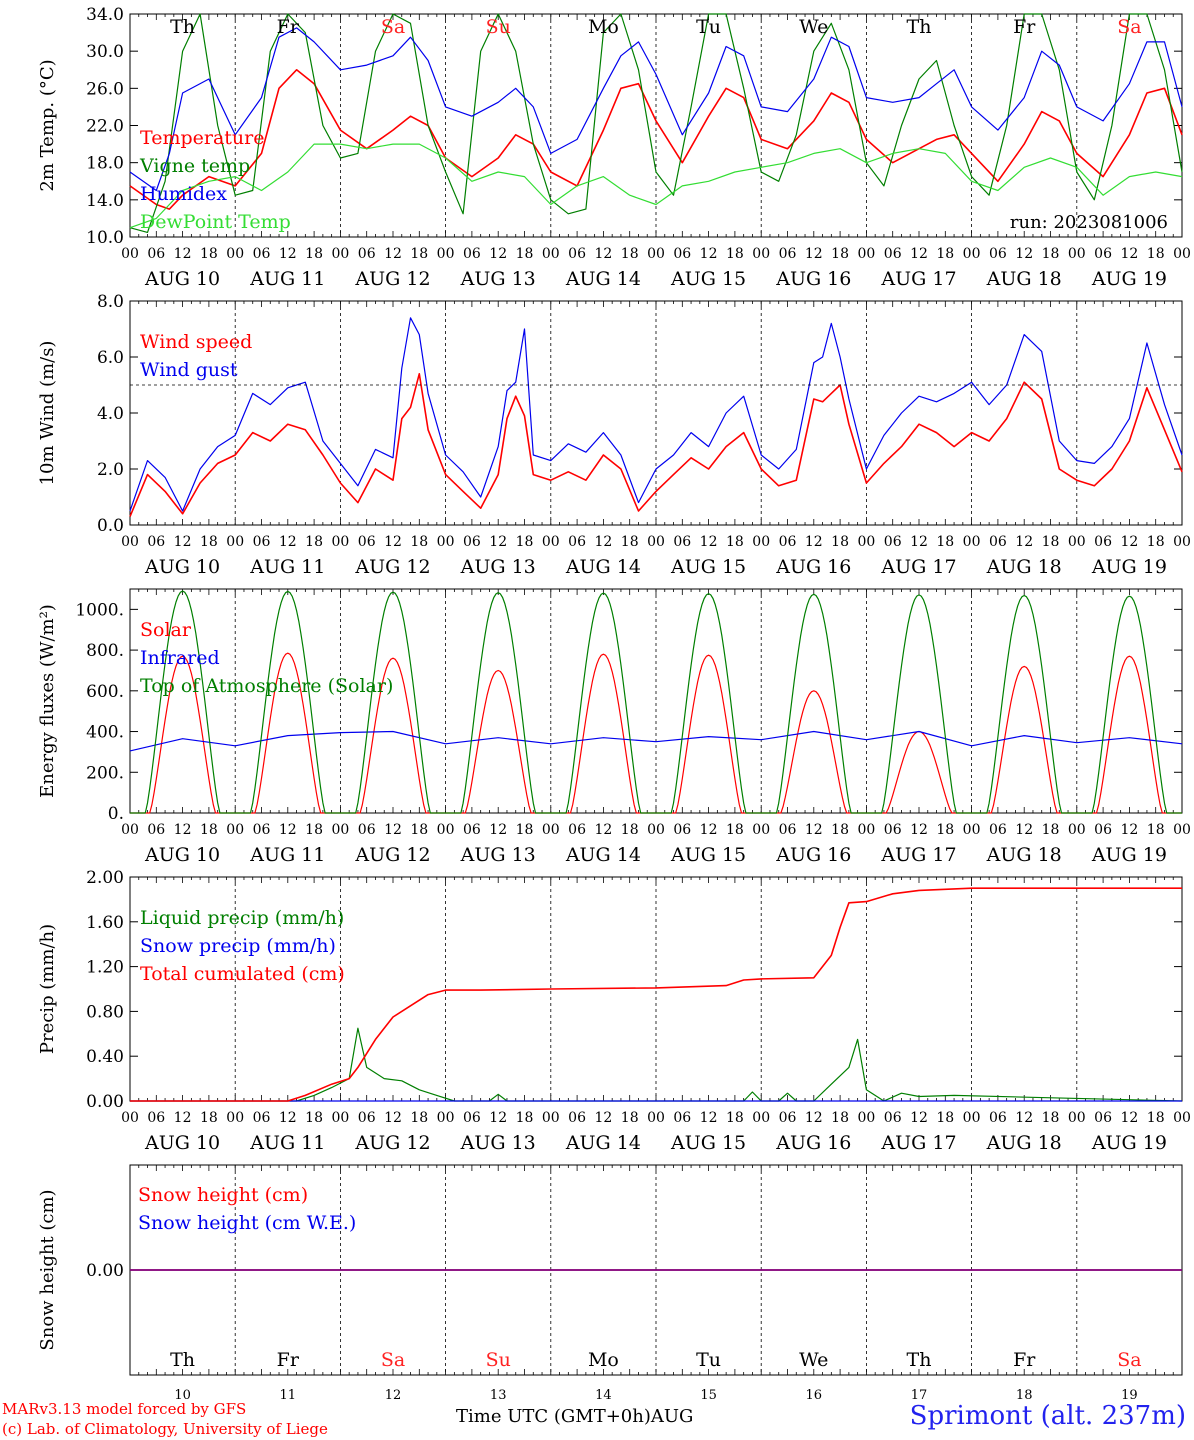 Image resolution: width=1194 pixels, height=1440 pixels. What do you see at coordinates (110, 470) in the screenshot?
I see `y-tick-label: 2.0` at bounding box center [110, 470].